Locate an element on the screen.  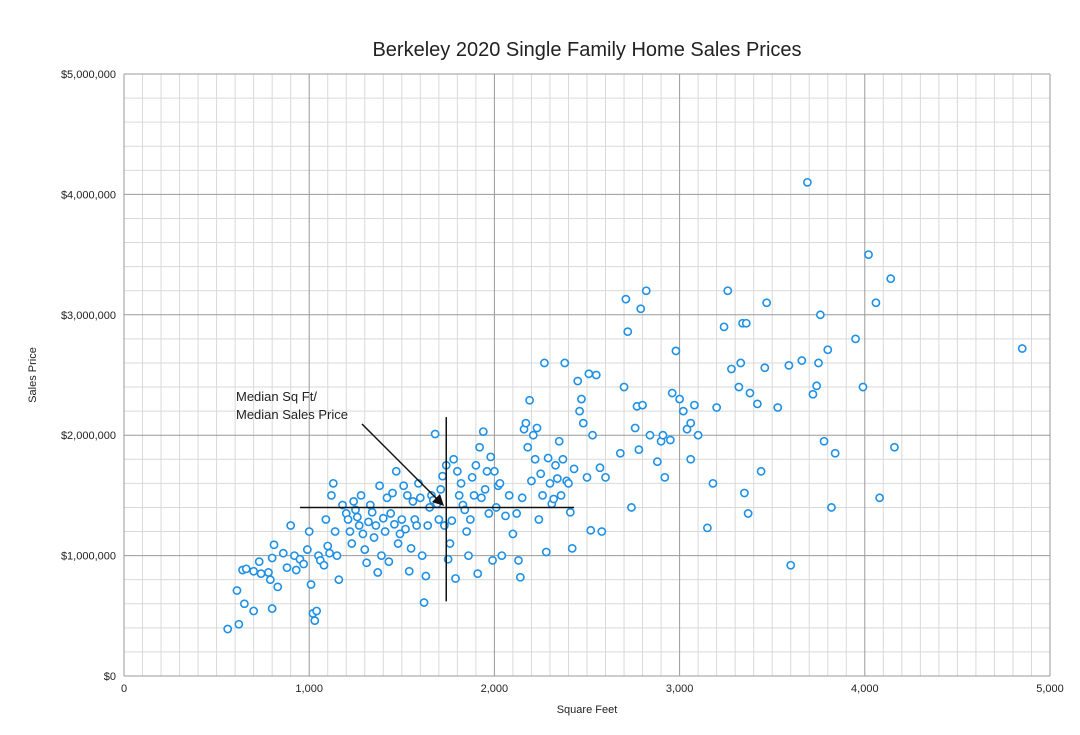
y-tick-label: $4,000,000 is located at coordinates (88, 195).